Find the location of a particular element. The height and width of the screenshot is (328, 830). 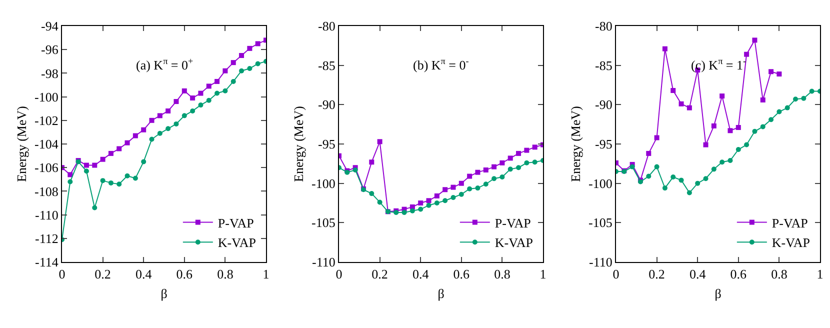

x-tick-label: 0.8 is located at coordinates (502, 274).